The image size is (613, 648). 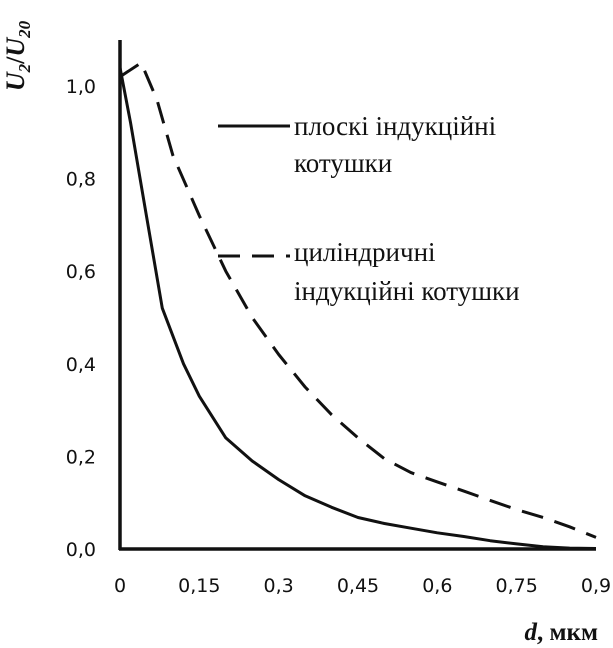 I want to click on y-axis-label-sub1: 2, so click(x=24, y=68).